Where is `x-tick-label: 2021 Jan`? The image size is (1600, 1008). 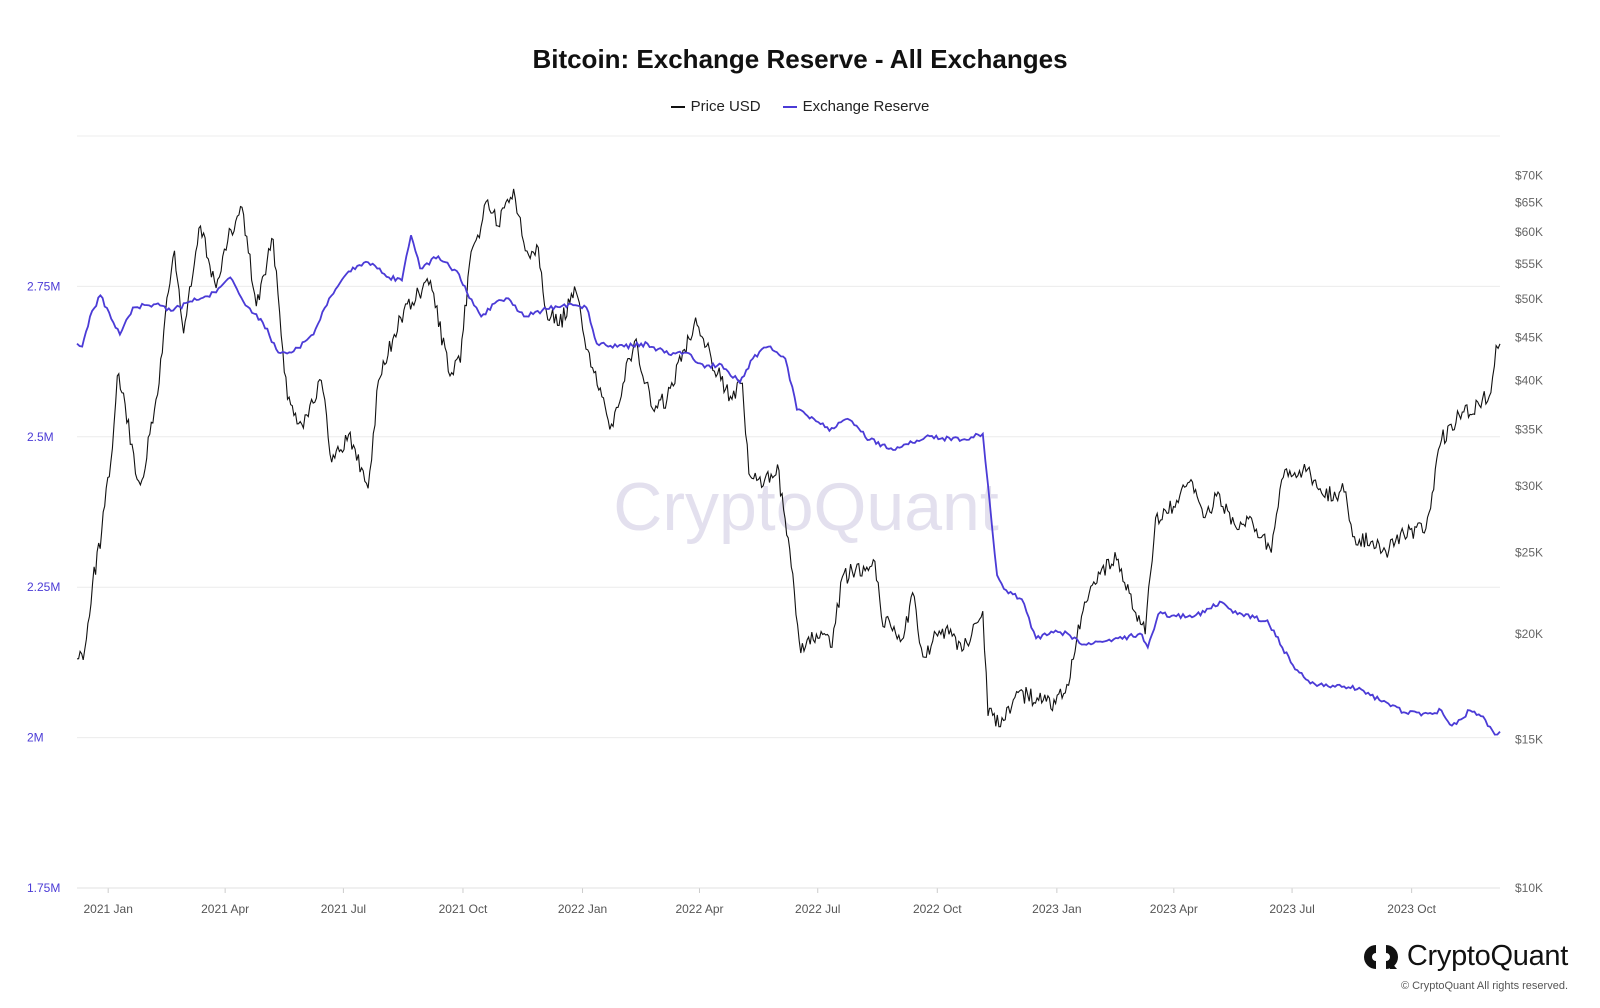
x-tick-label: 2021 Jan is located at coordinates (107, 909).